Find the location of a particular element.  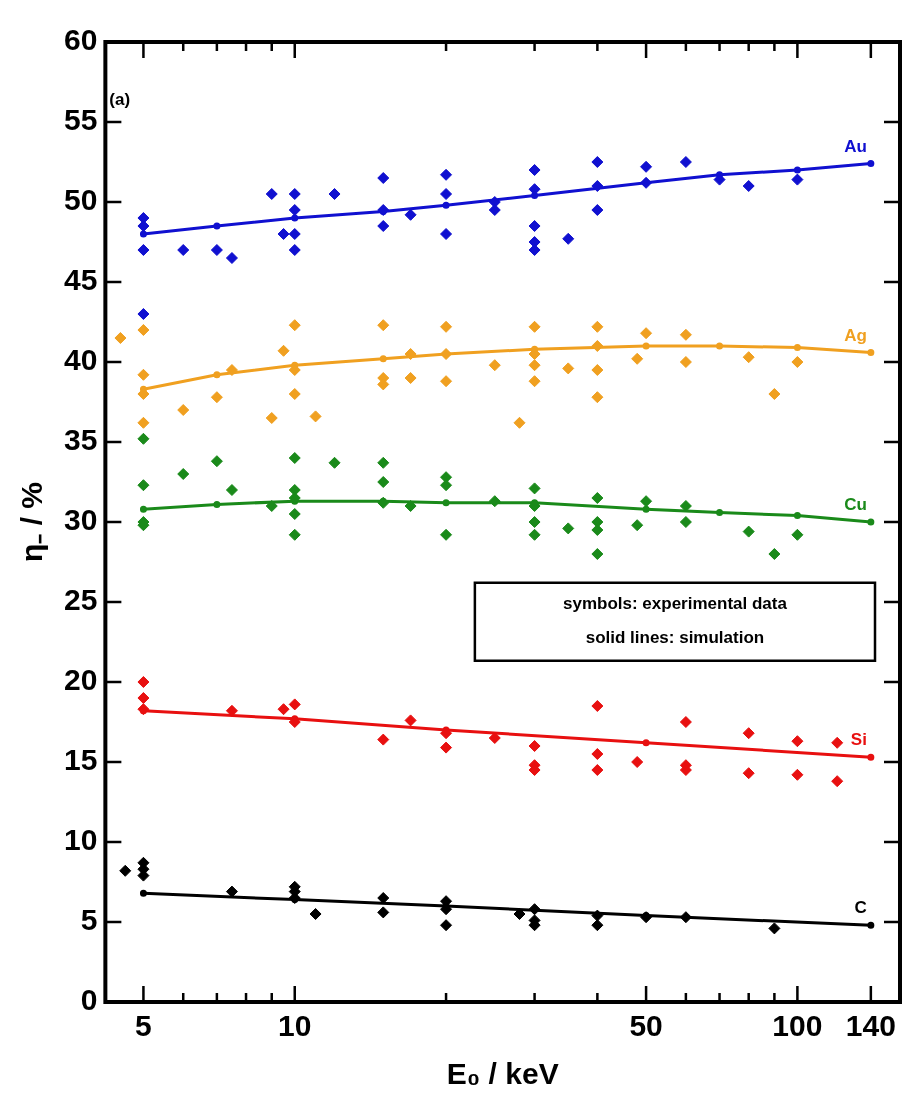

x-tick-label: 50 is located at coordinates (646, 1026).